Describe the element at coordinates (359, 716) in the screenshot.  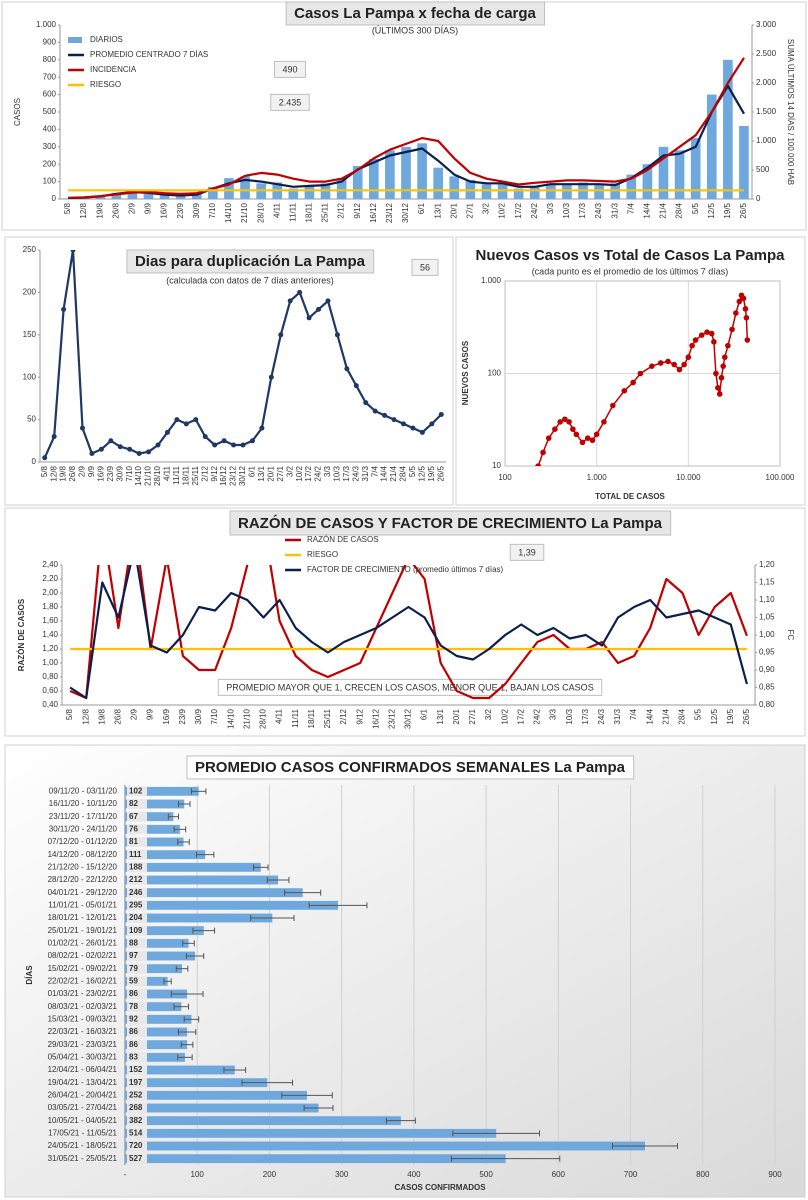
I see `x-tick-label: 9/12` at that location.